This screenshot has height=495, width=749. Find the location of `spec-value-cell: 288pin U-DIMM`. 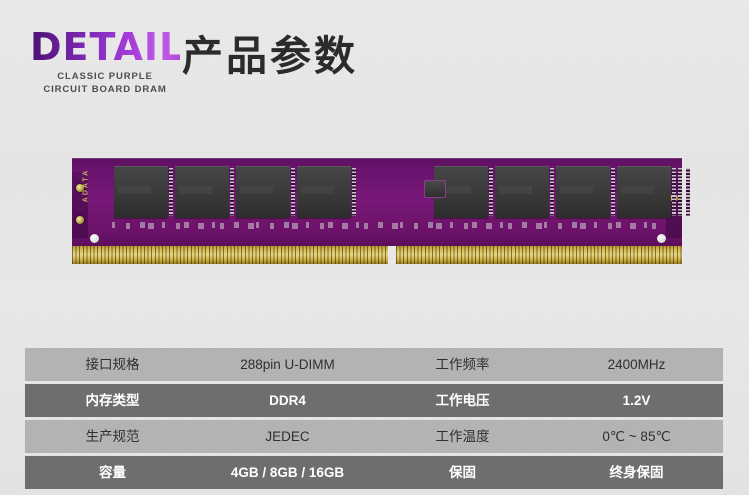

spec-value-cell: 288pin U-DIMM is located at coordinates (287, 364).